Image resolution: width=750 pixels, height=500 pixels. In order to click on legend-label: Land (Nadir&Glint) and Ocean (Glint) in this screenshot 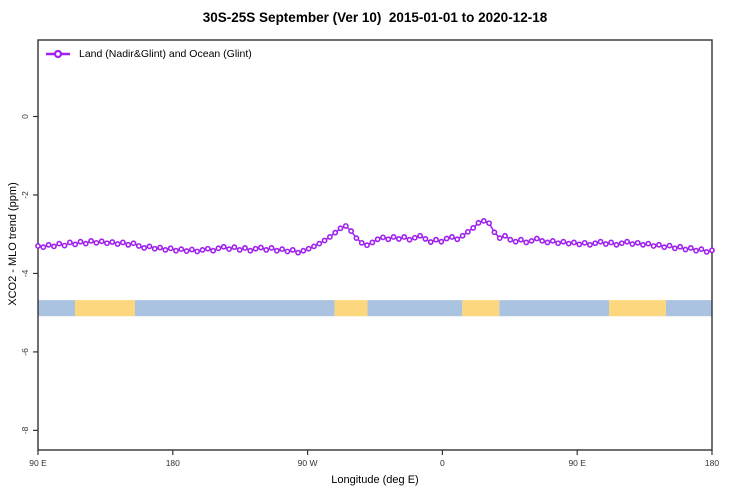, I will do `click(165, 54)`.